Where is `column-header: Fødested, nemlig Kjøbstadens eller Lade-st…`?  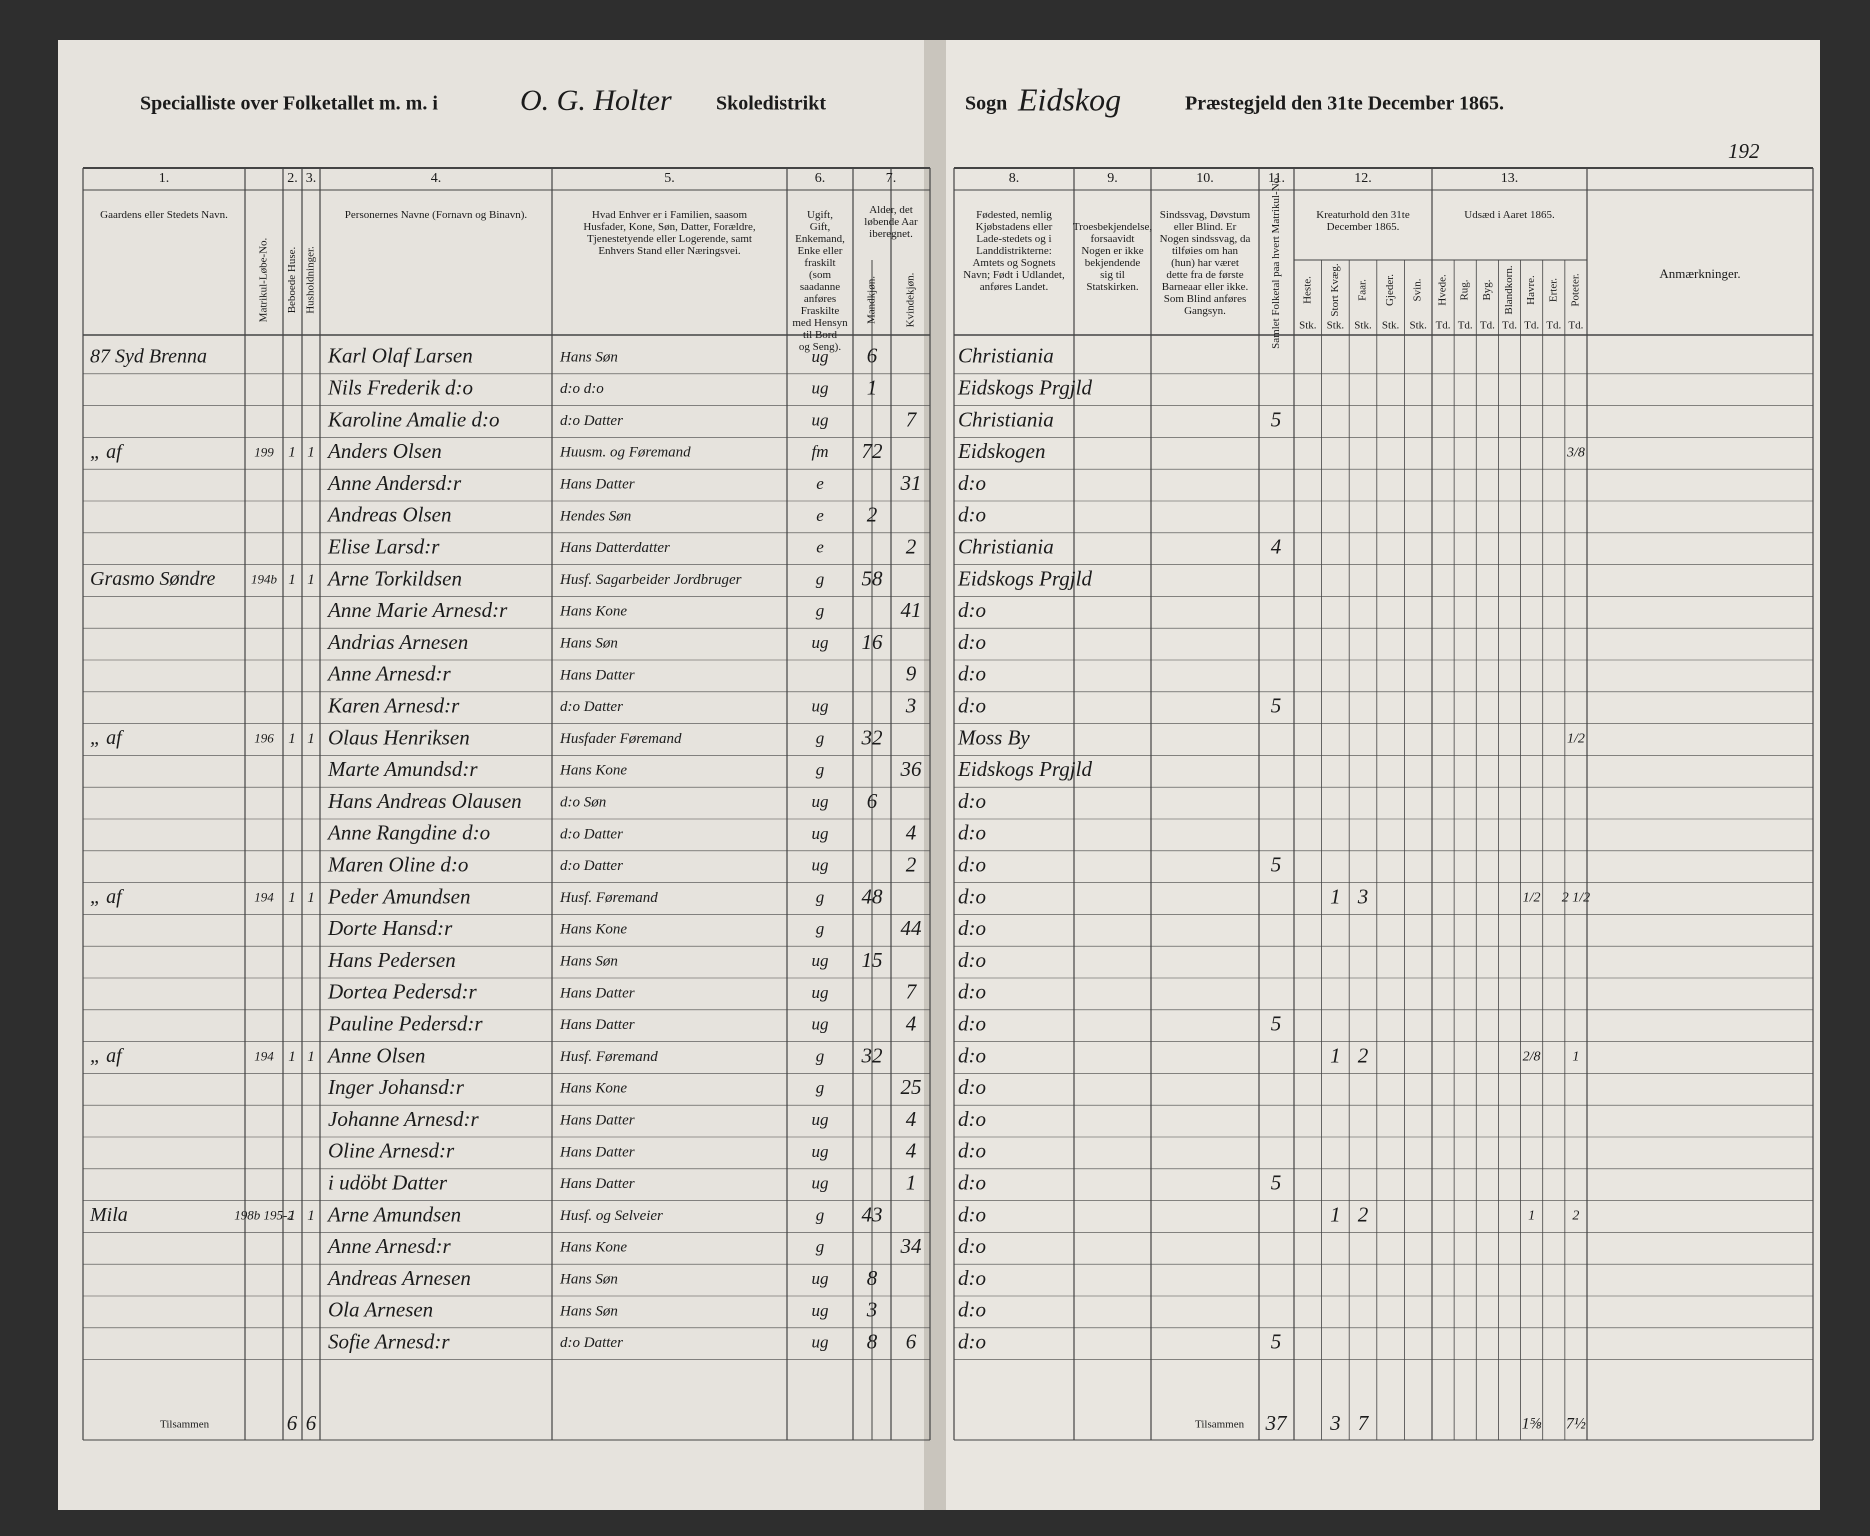
column-header: Fødested, nemlig Kjøbstadens eller Lade-st… is located at coordinates (1014, 251).